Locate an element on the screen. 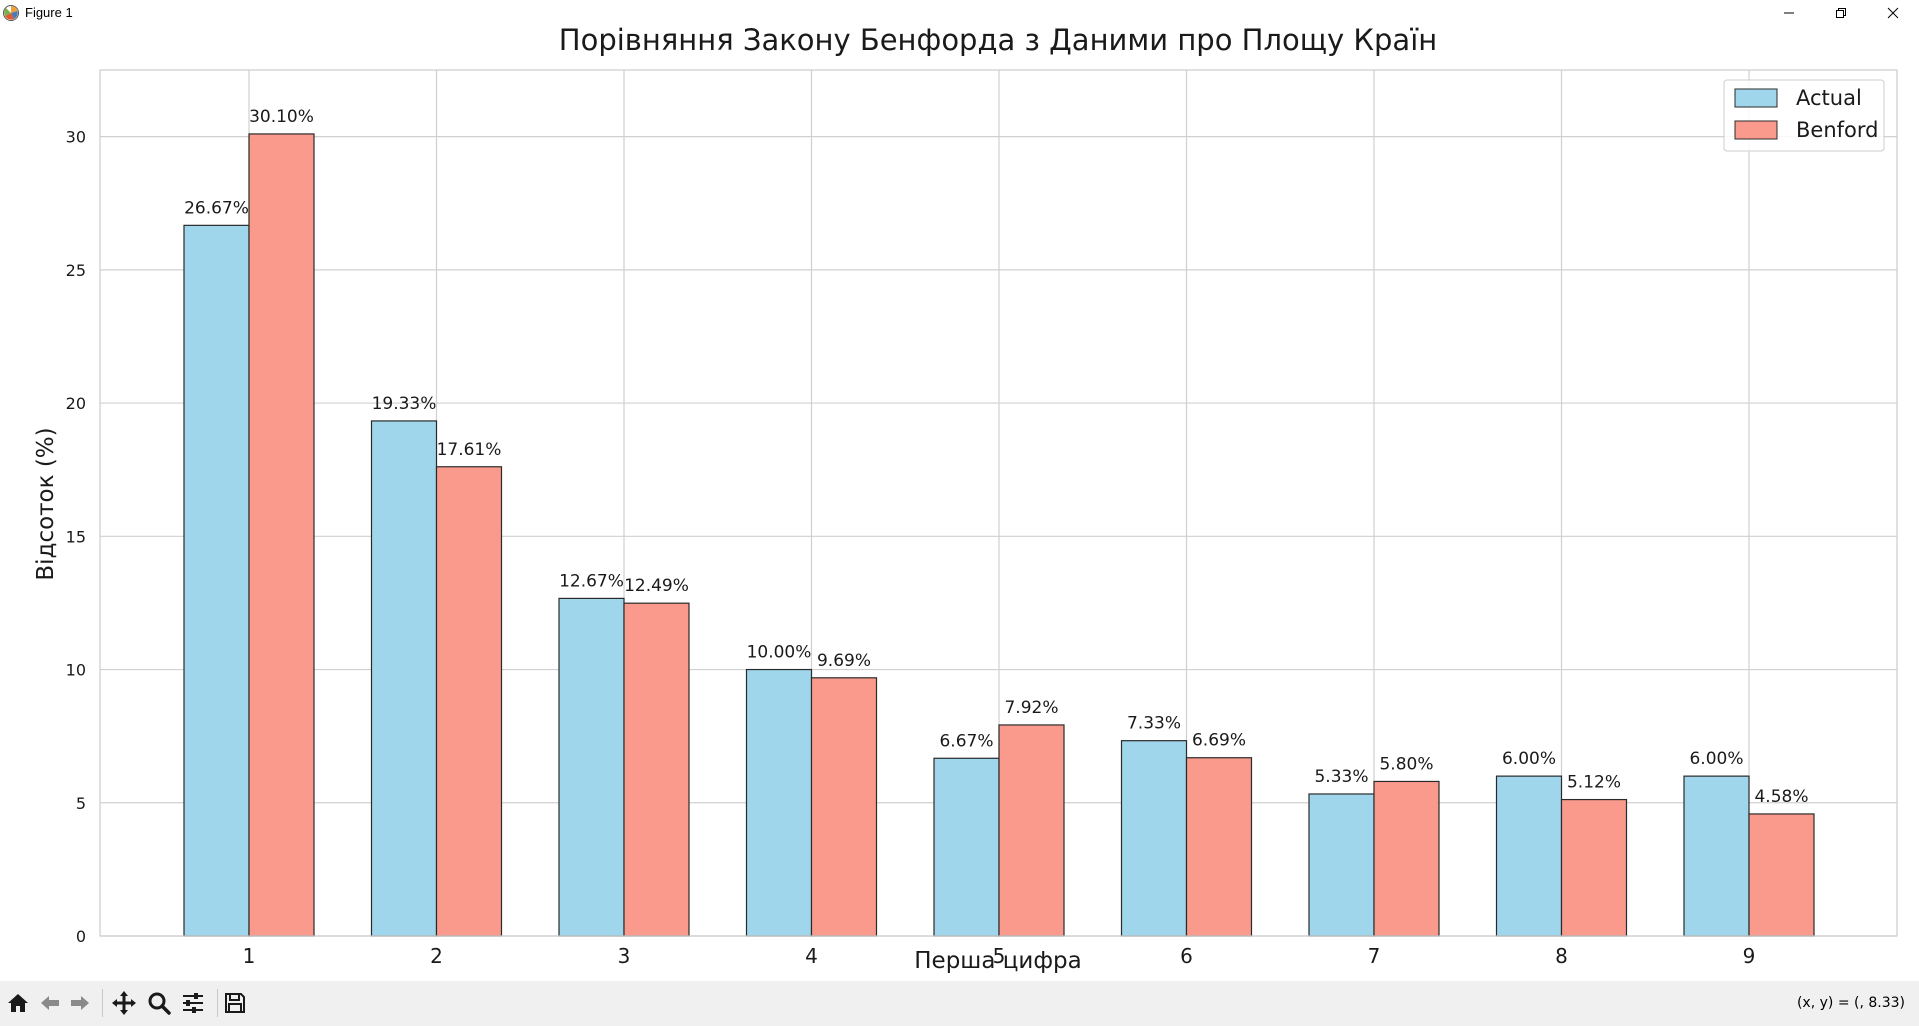 This screenshot has height=1026, width=1919. bar-value-label-benford: 9.69% is located at coordinates (844, 661).